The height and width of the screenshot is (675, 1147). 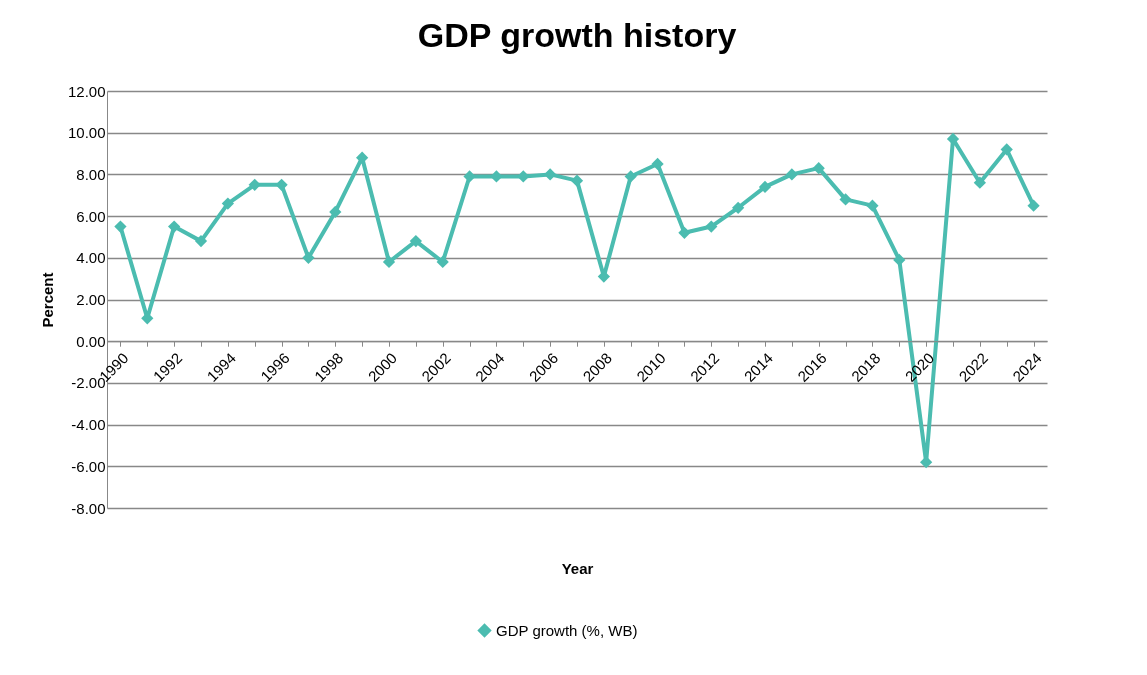 I want to click on y-tick-label: 12.00, so click(x=86, y=91).